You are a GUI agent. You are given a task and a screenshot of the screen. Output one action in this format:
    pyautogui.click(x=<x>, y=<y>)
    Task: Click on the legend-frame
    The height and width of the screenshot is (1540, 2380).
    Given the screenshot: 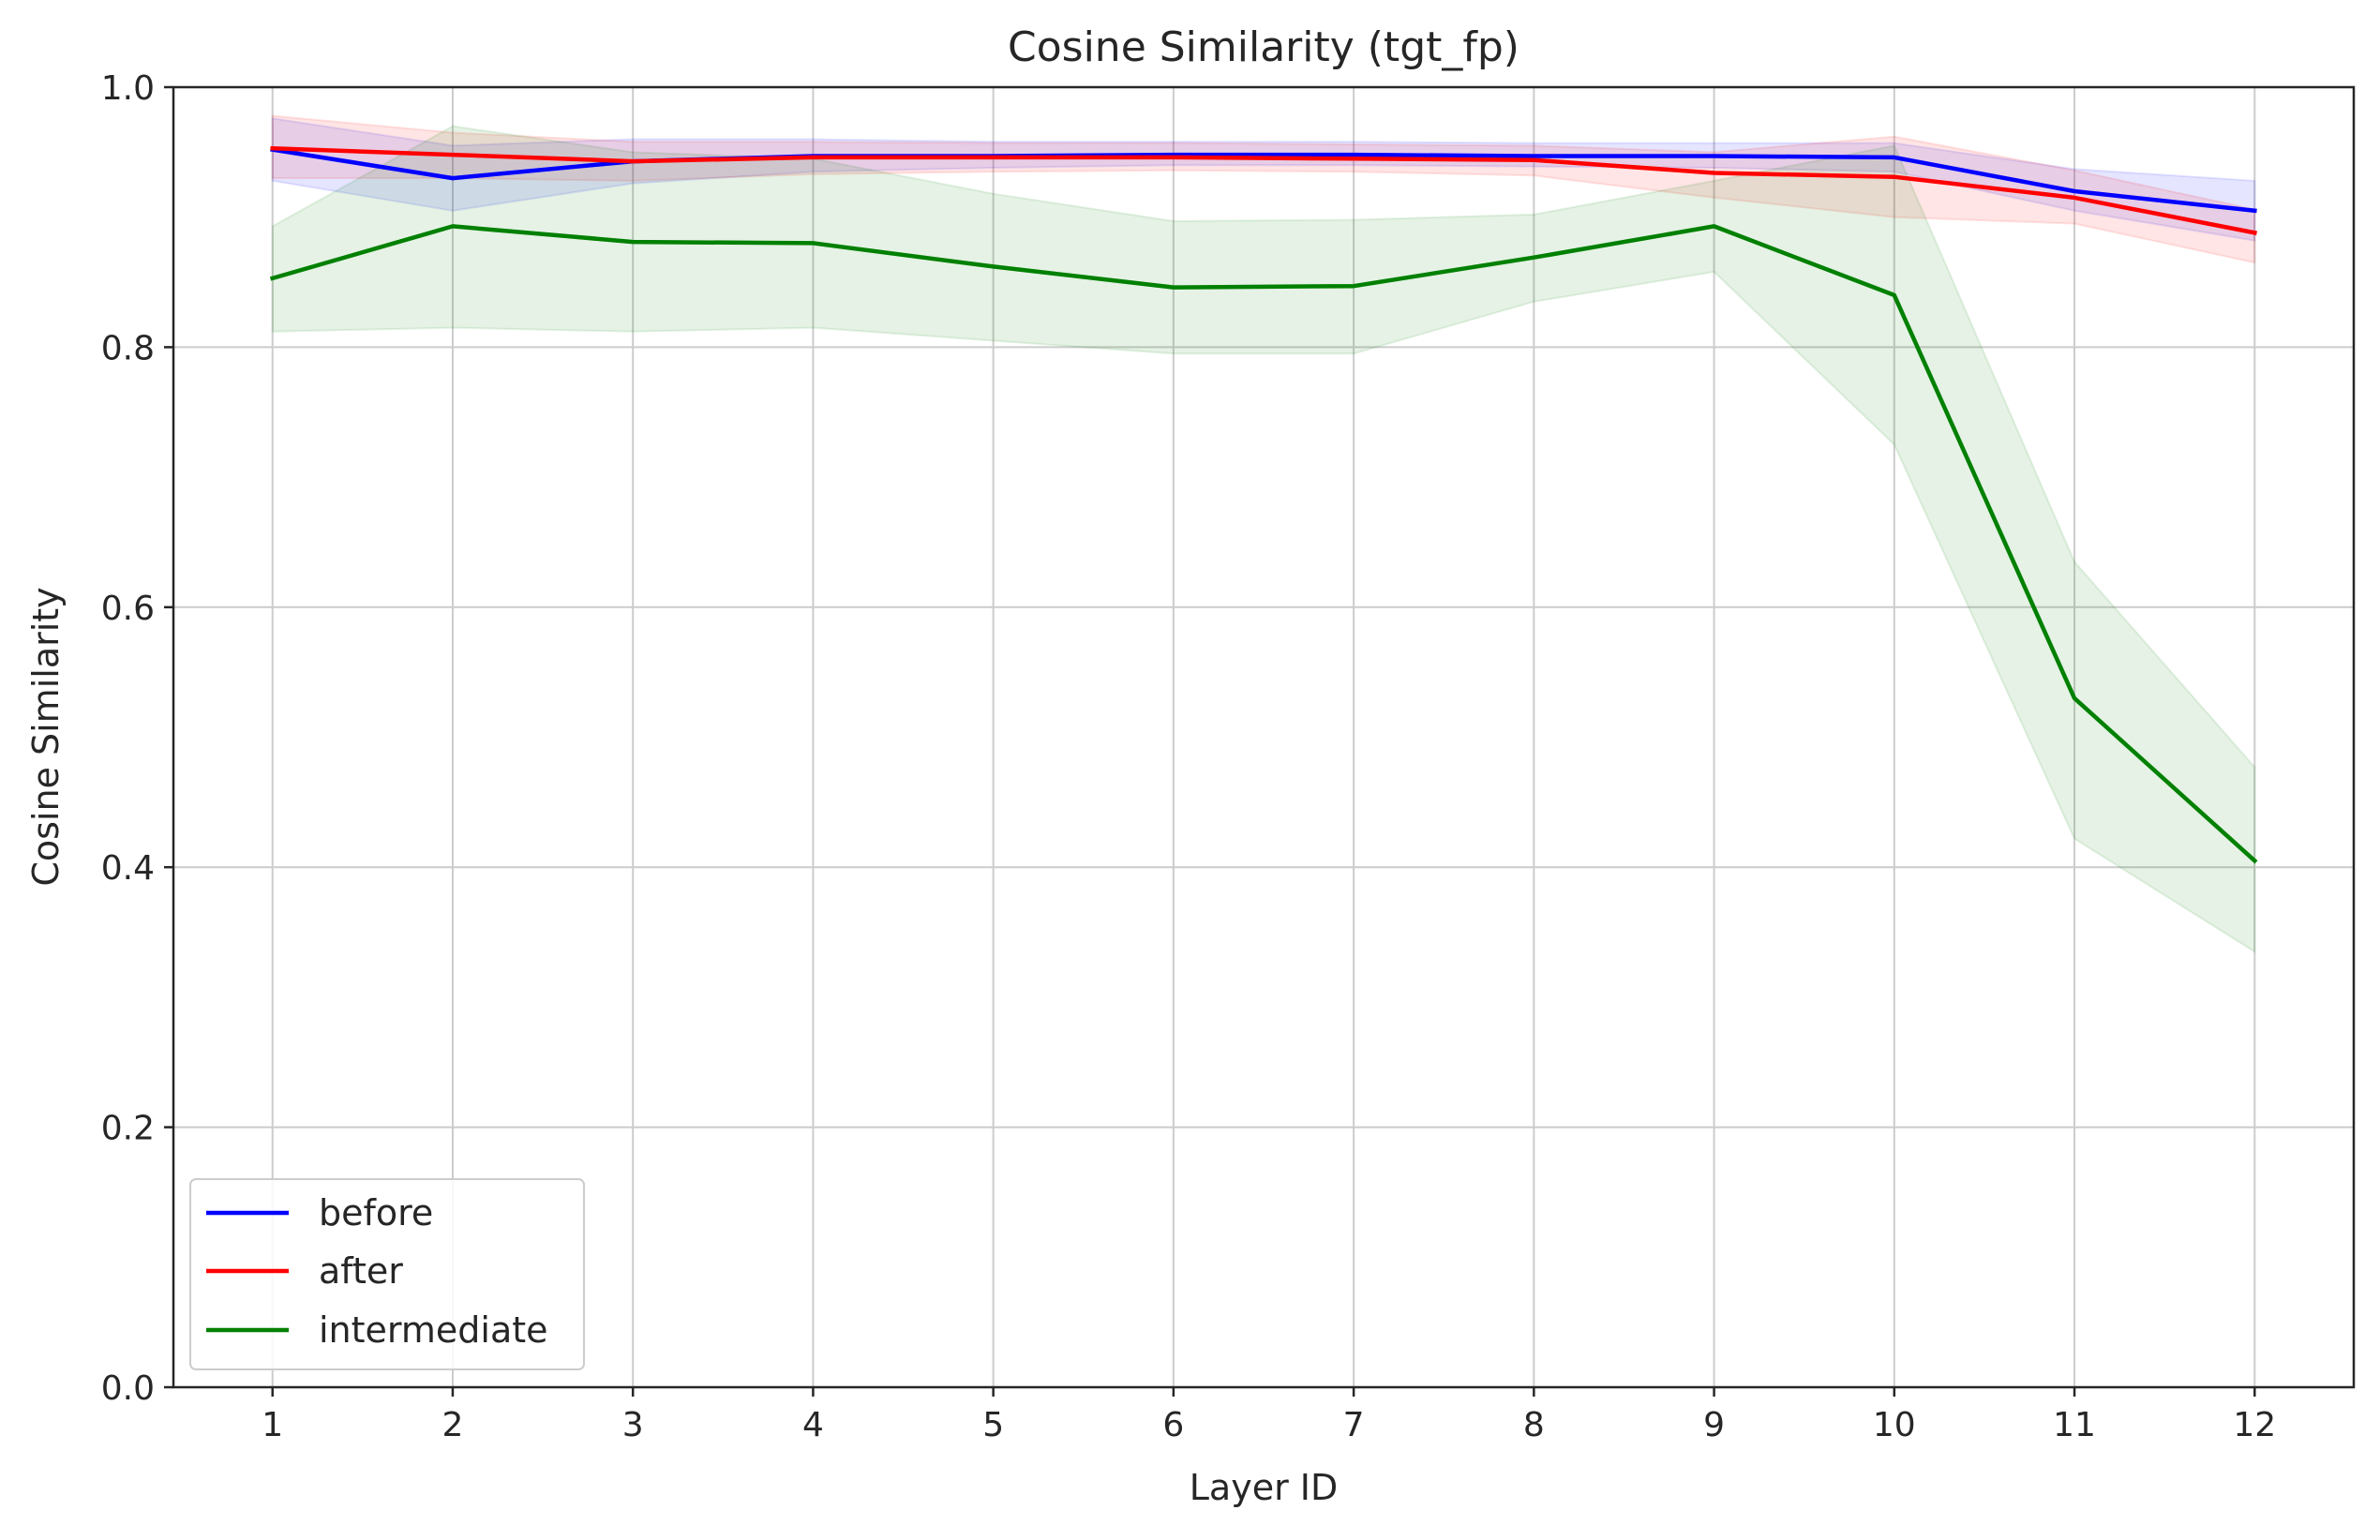 What is the action you would take?
    pyautogui.click(x=387, y=1274)
    